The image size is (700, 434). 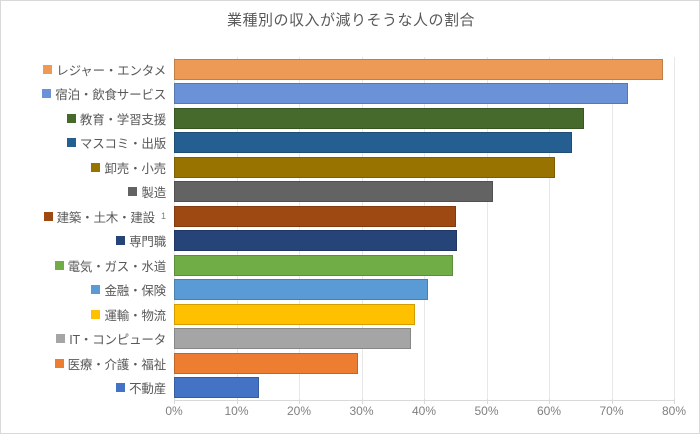 What do you see at coordinates (135, 315) in the screenshot?
I see `category-label-text: 運輸・物流` at bounding box center [135, 315].